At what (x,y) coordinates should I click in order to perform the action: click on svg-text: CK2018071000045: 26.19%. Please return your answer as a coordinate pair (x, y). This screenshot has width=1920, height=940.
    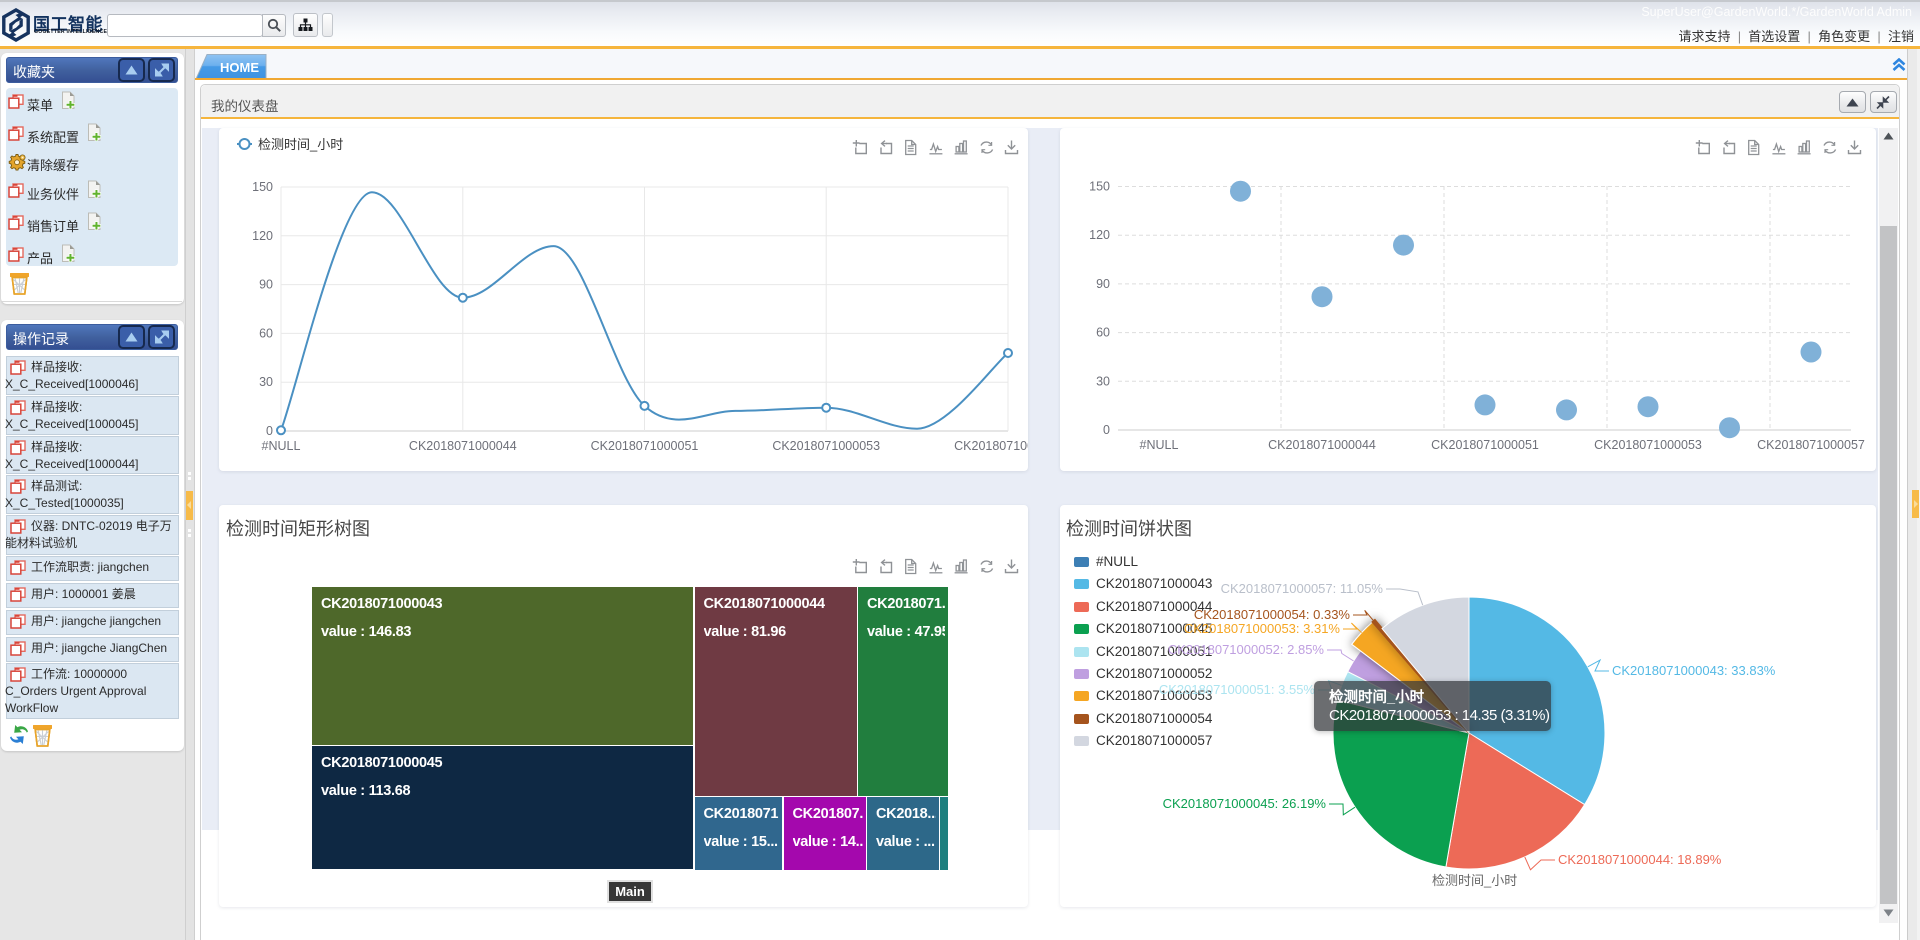
    Looking at the image, I should click on (1245, 803).